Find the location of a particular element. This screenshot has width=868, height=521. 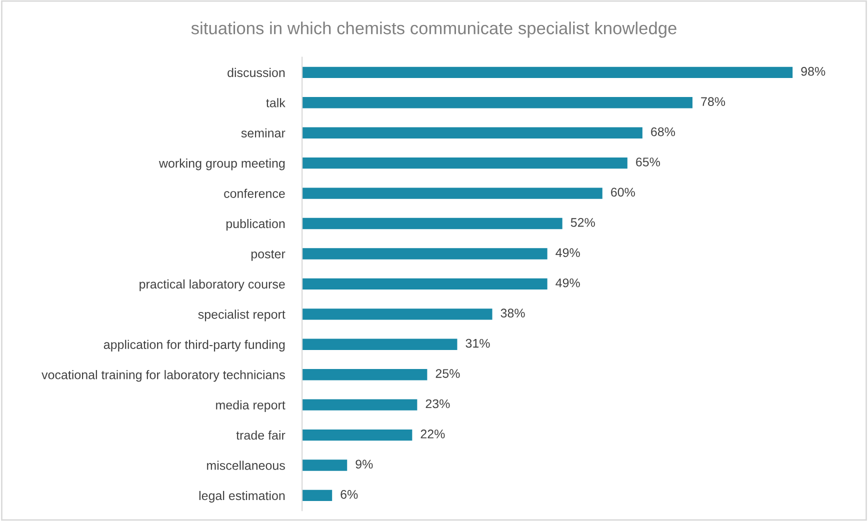

data-label: 23% is located at coordinates (438, 403).